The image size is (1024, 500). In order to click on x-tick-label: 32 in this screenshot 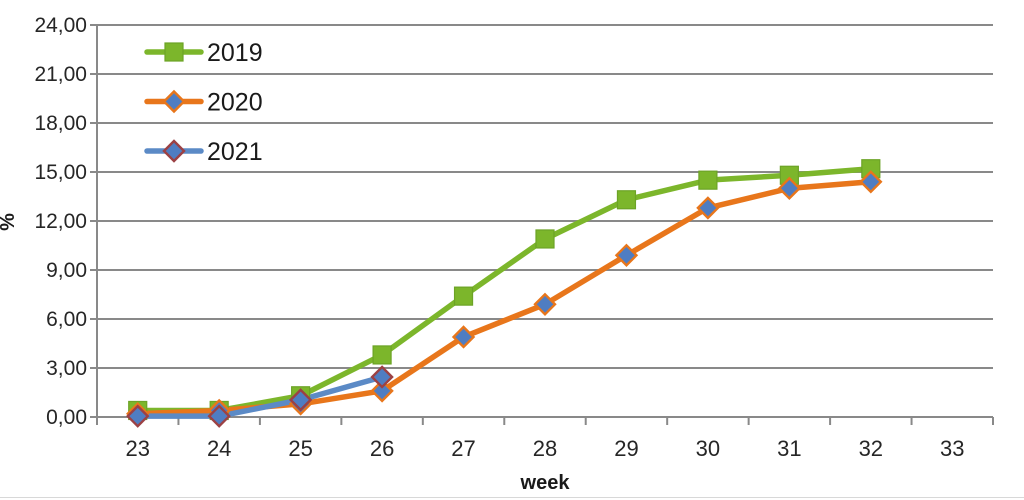, I will do `click(871, 448)`.